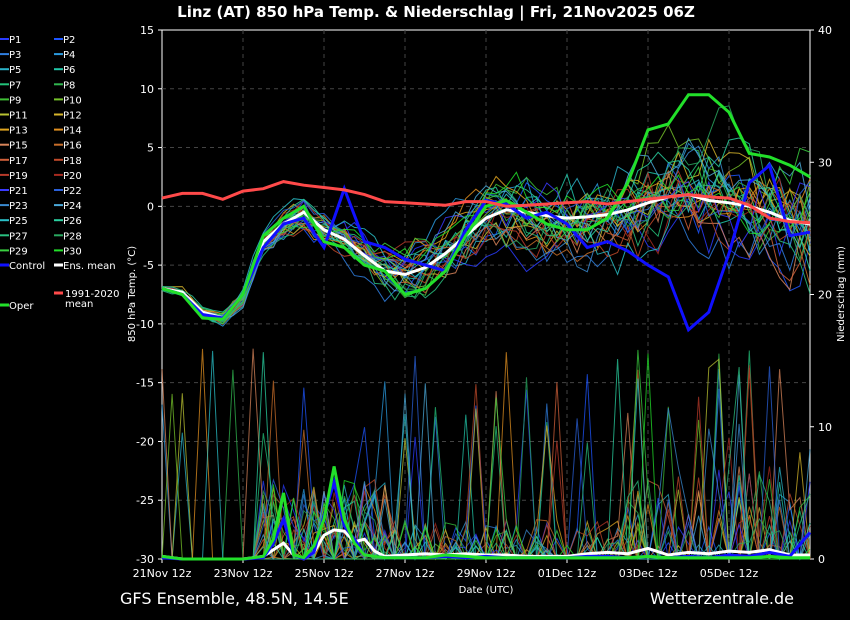 The height and width of the screenshot is (620, 850). What do you see at coordinates (485, 544) in the screenshot?
I see `precip-line-ens-mean` at bounding box center [485, 544].